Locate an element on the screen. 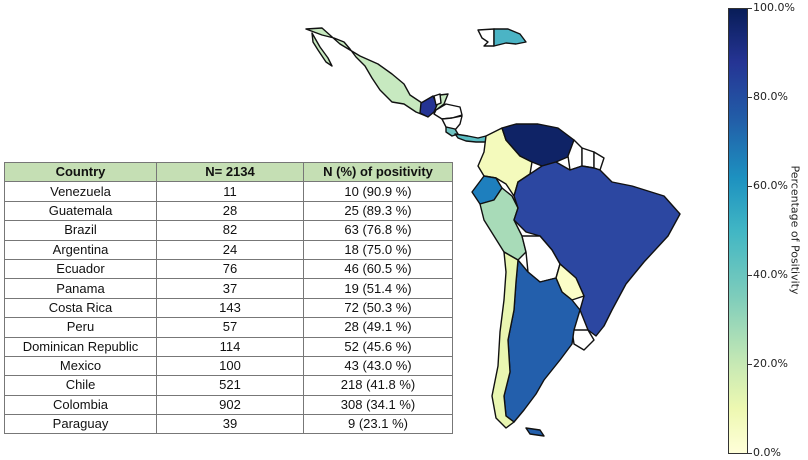 The image size is (808, 460). table-row: Dominican Republic 114 52 (45.6 %) is located at coordinates (228, 346).